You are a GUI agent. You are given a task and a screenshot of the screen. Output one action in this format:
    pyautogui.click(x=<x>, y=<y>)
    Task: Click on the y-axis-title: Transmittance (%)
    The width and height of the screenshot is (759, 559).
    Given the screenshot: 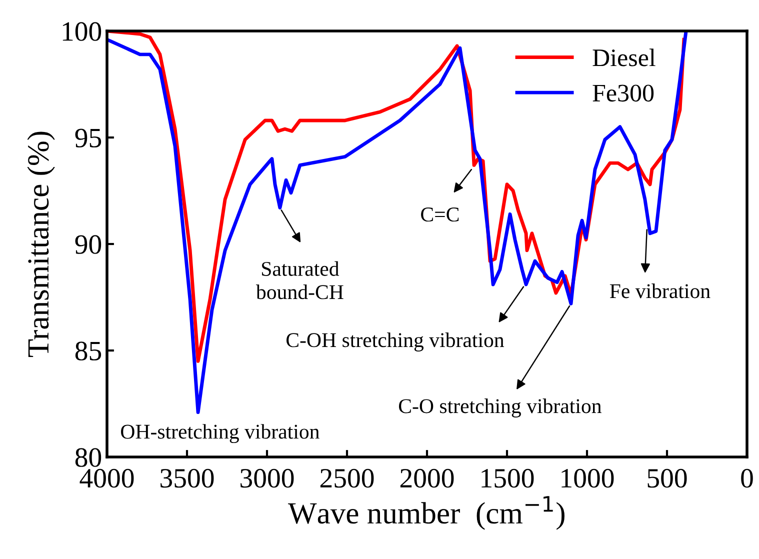 What is the action you would take?
    pyautogui.click(x=41, y=245)
    